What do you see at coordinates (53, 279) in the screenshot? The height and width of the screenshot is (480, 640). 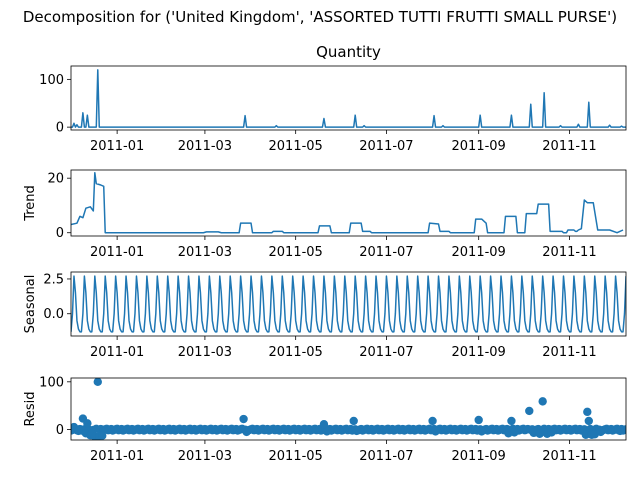 I see `seasonal-ytick-label: 2.5` at bounding box center [53, 279].